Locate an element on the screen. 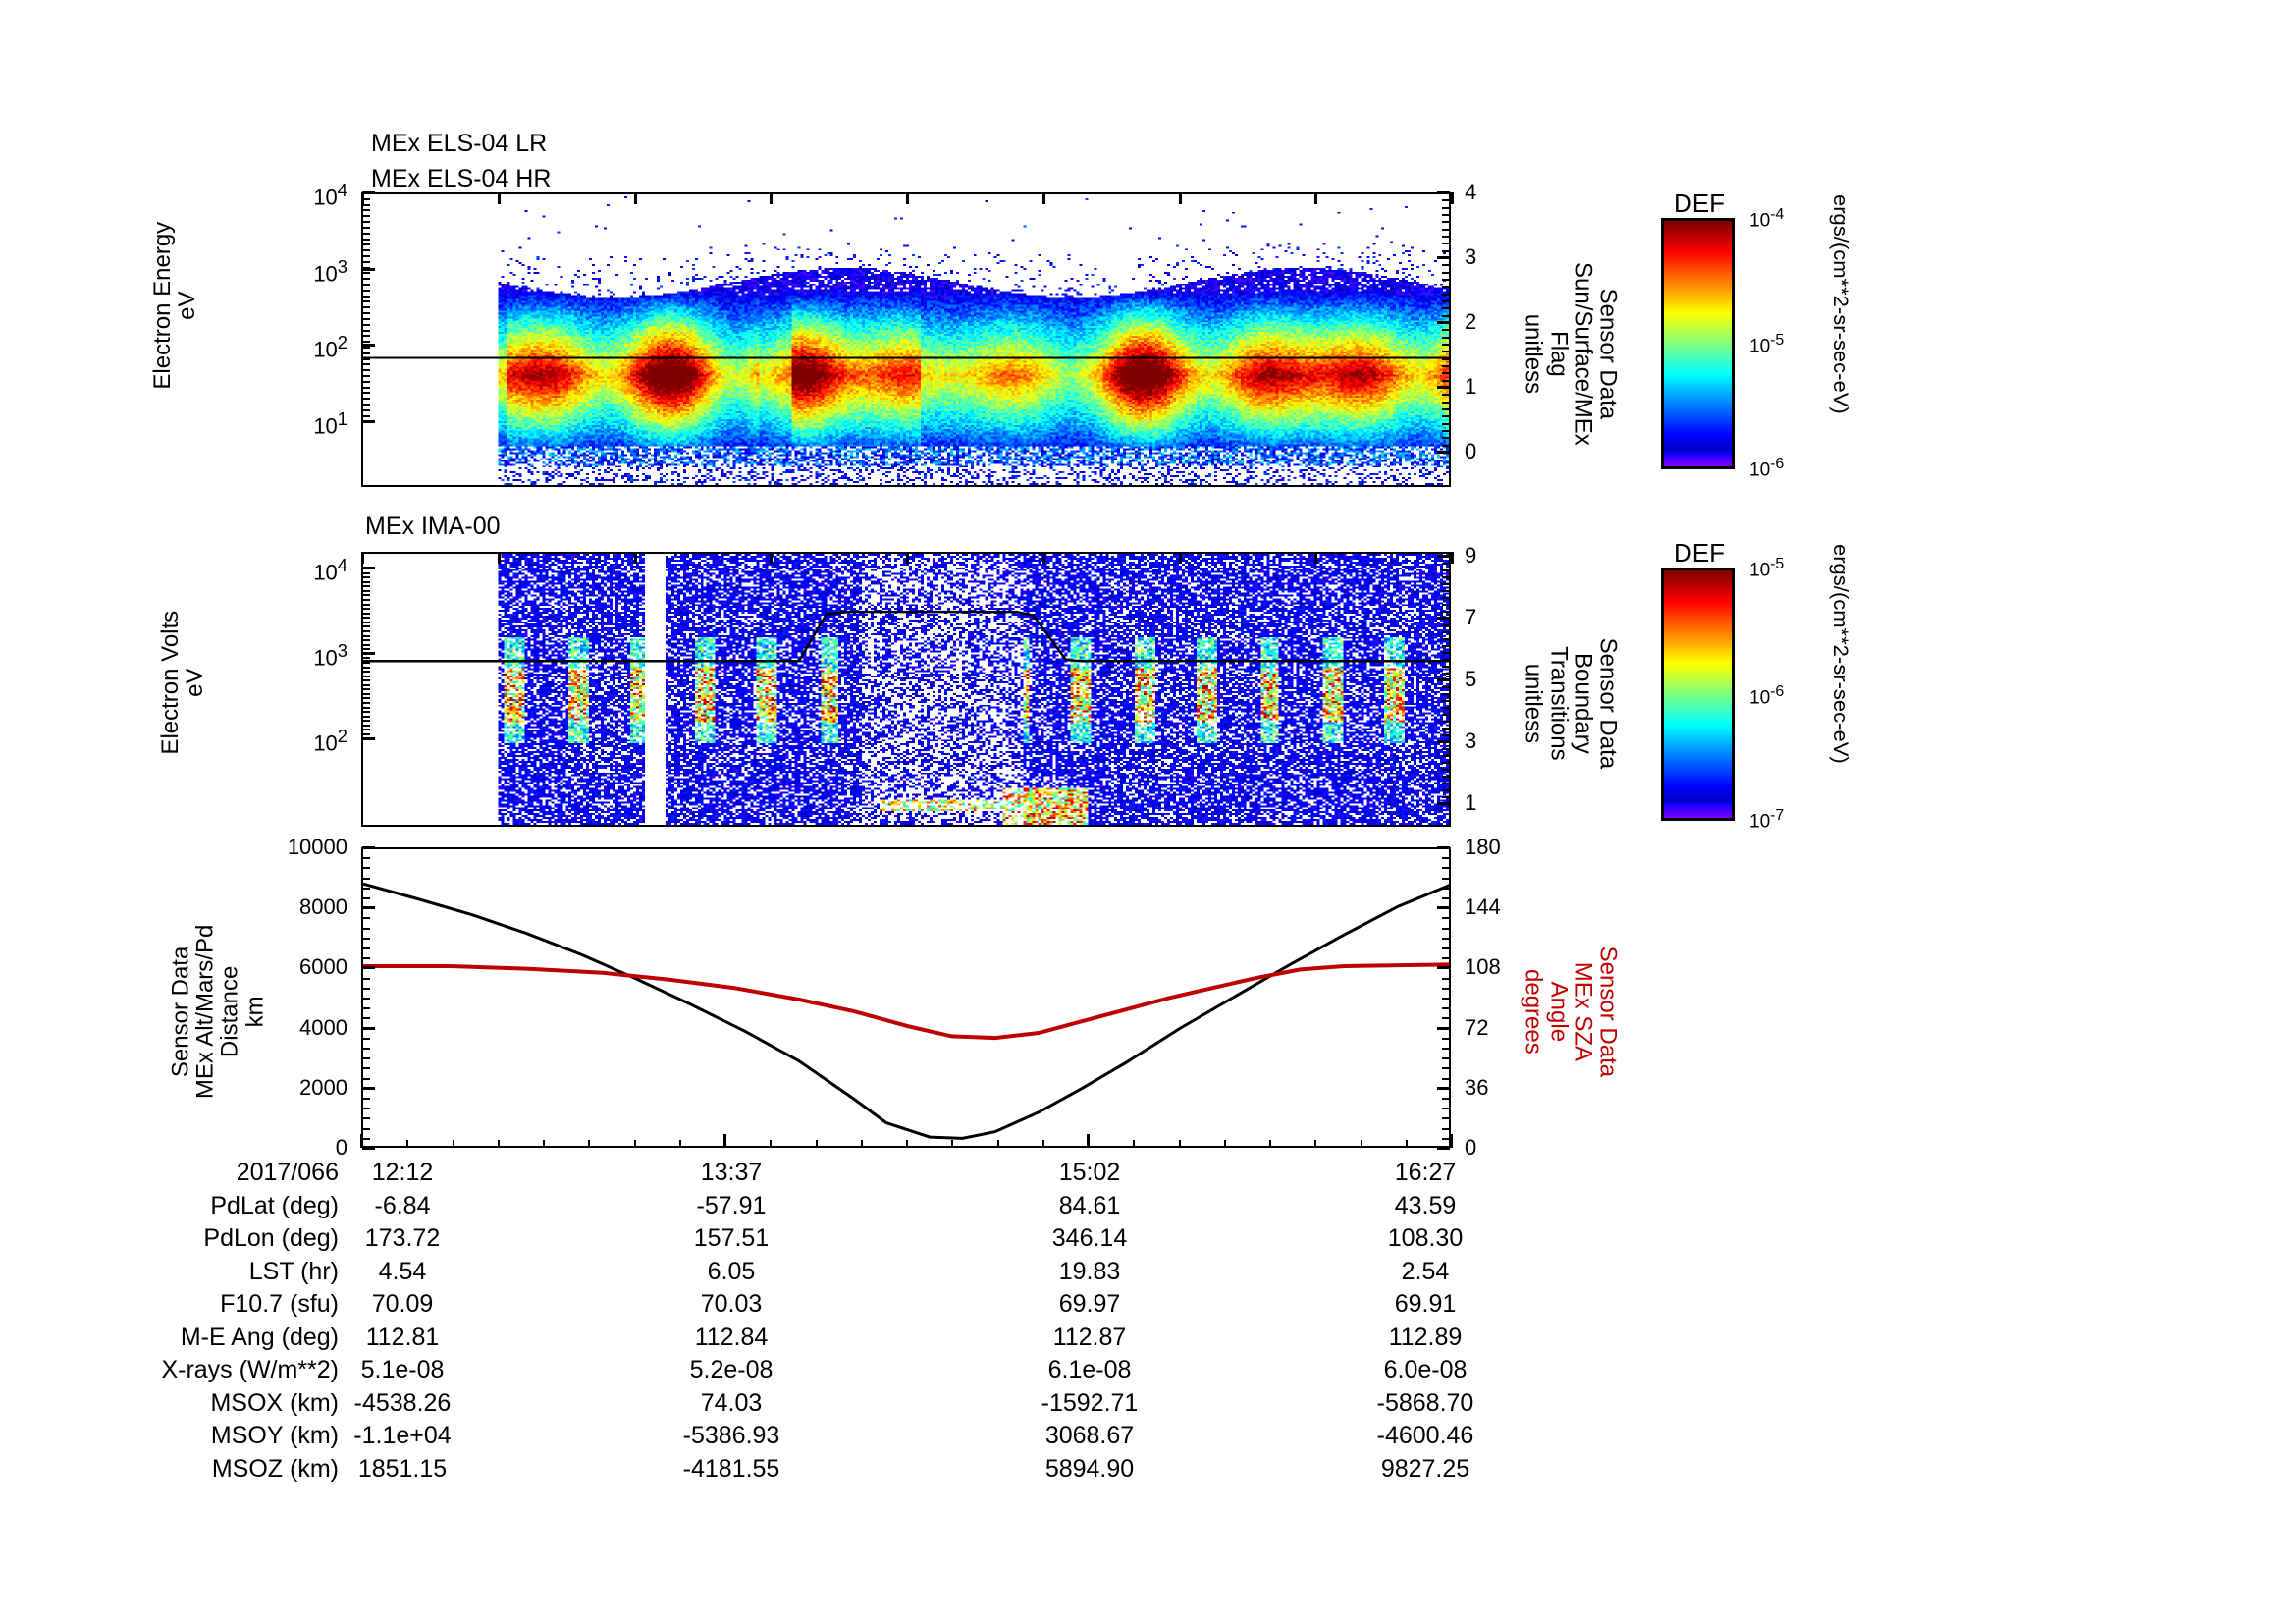 The width and height of the screenshot is (2296, 1623). sza-rtick-1: 144 is located at coordinates (1483, 907).